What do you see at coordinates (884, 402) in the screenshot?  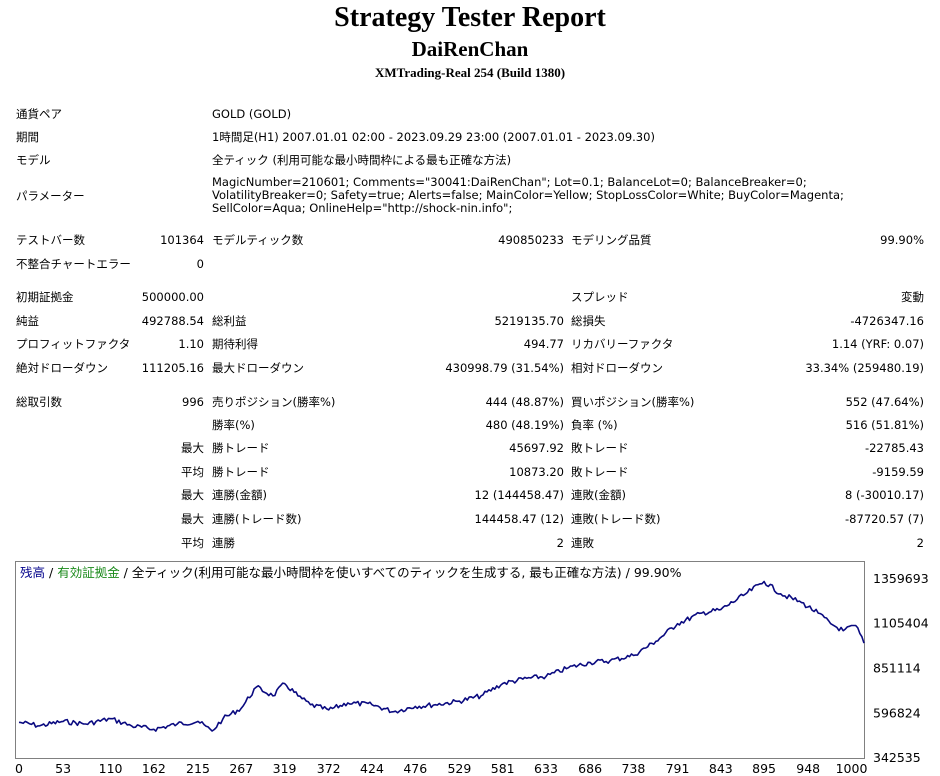 I see `long-positions-value: 552 (47.64%)` at bounding box center [884, 402].